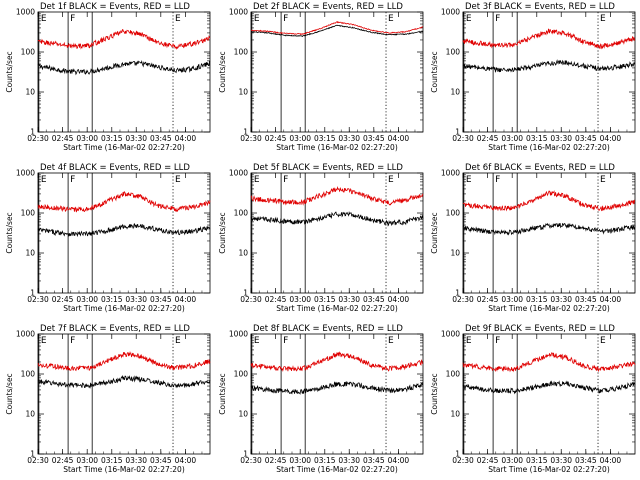 Image resolution: width=640 pixels, height=480 pixels. Describe the element at coordinates (328, 7) in the screenshot. I see `panel-title: Det 2f BLACK = Events, RED = LLD` at that location.